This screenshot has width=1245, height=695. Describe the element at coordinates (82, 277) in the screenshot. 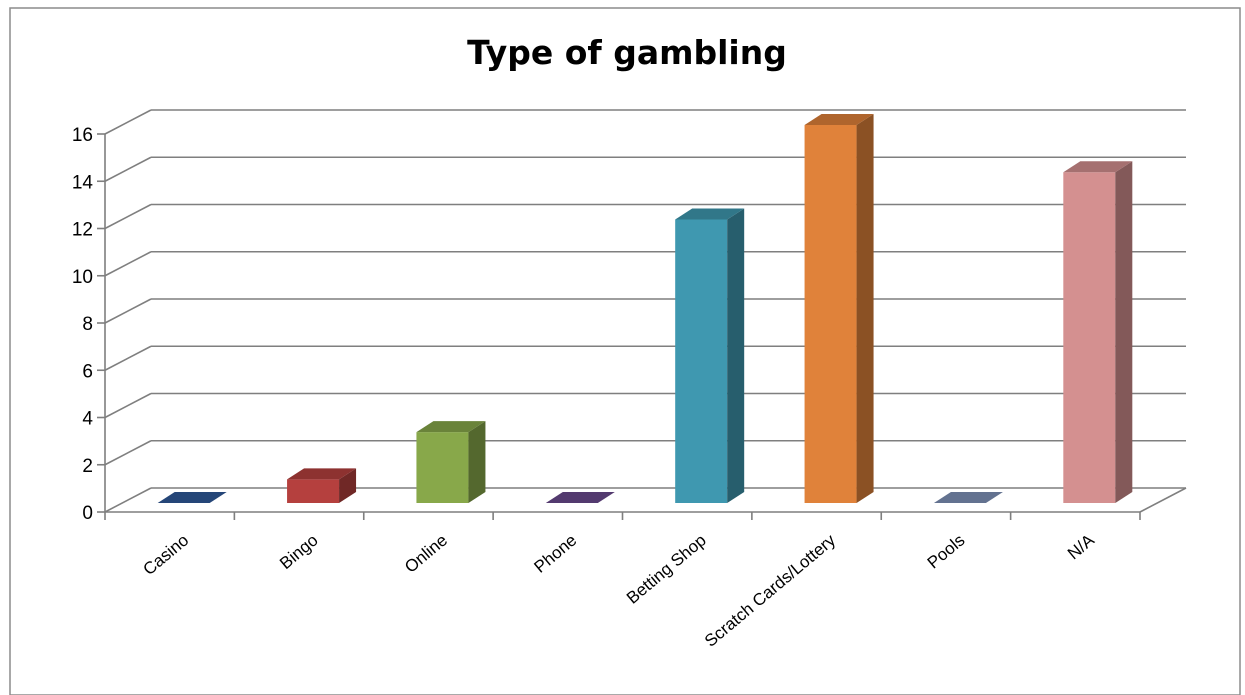

I see `y-tick-label: 10` at that location.